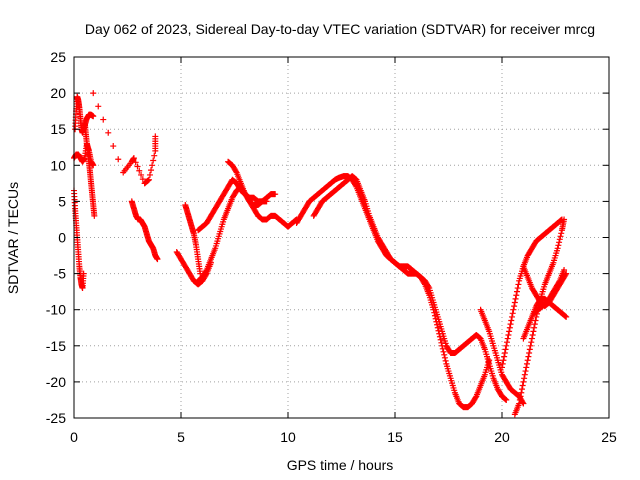 The width and height of the screenshot is (640, 480). What do you see at coordinates (395, 437) in the screenshot?
I see `x-tick-label: 15` at bounding box center [395, 437].